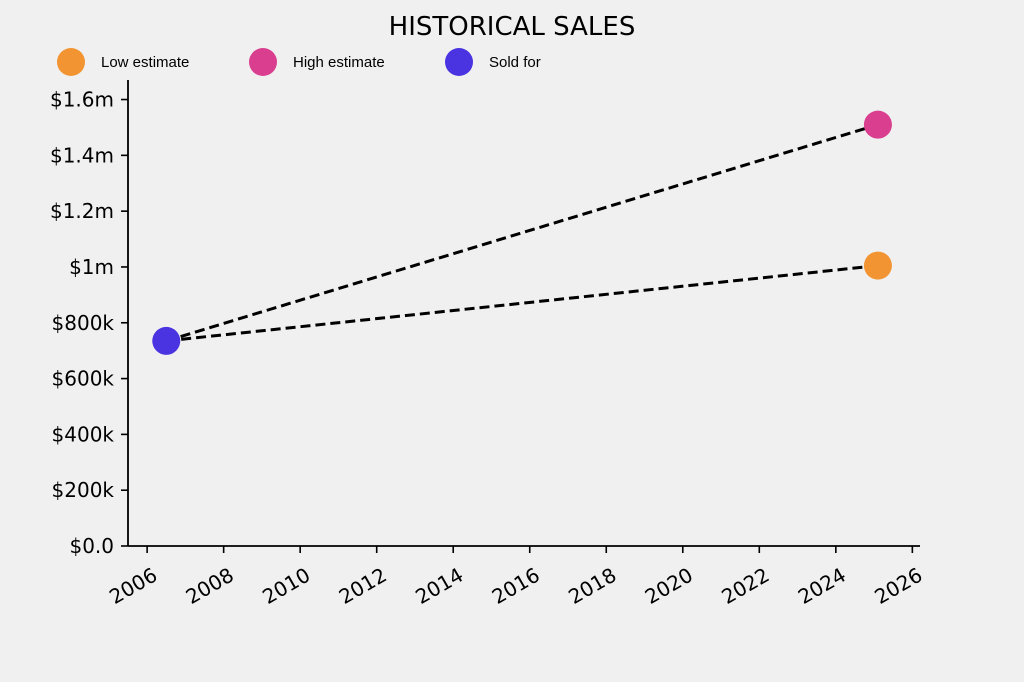  What do you see at coordinates (877, 124) in the screenshot?
I see `data-point-high-estimate` at bounding box center [877, 124].